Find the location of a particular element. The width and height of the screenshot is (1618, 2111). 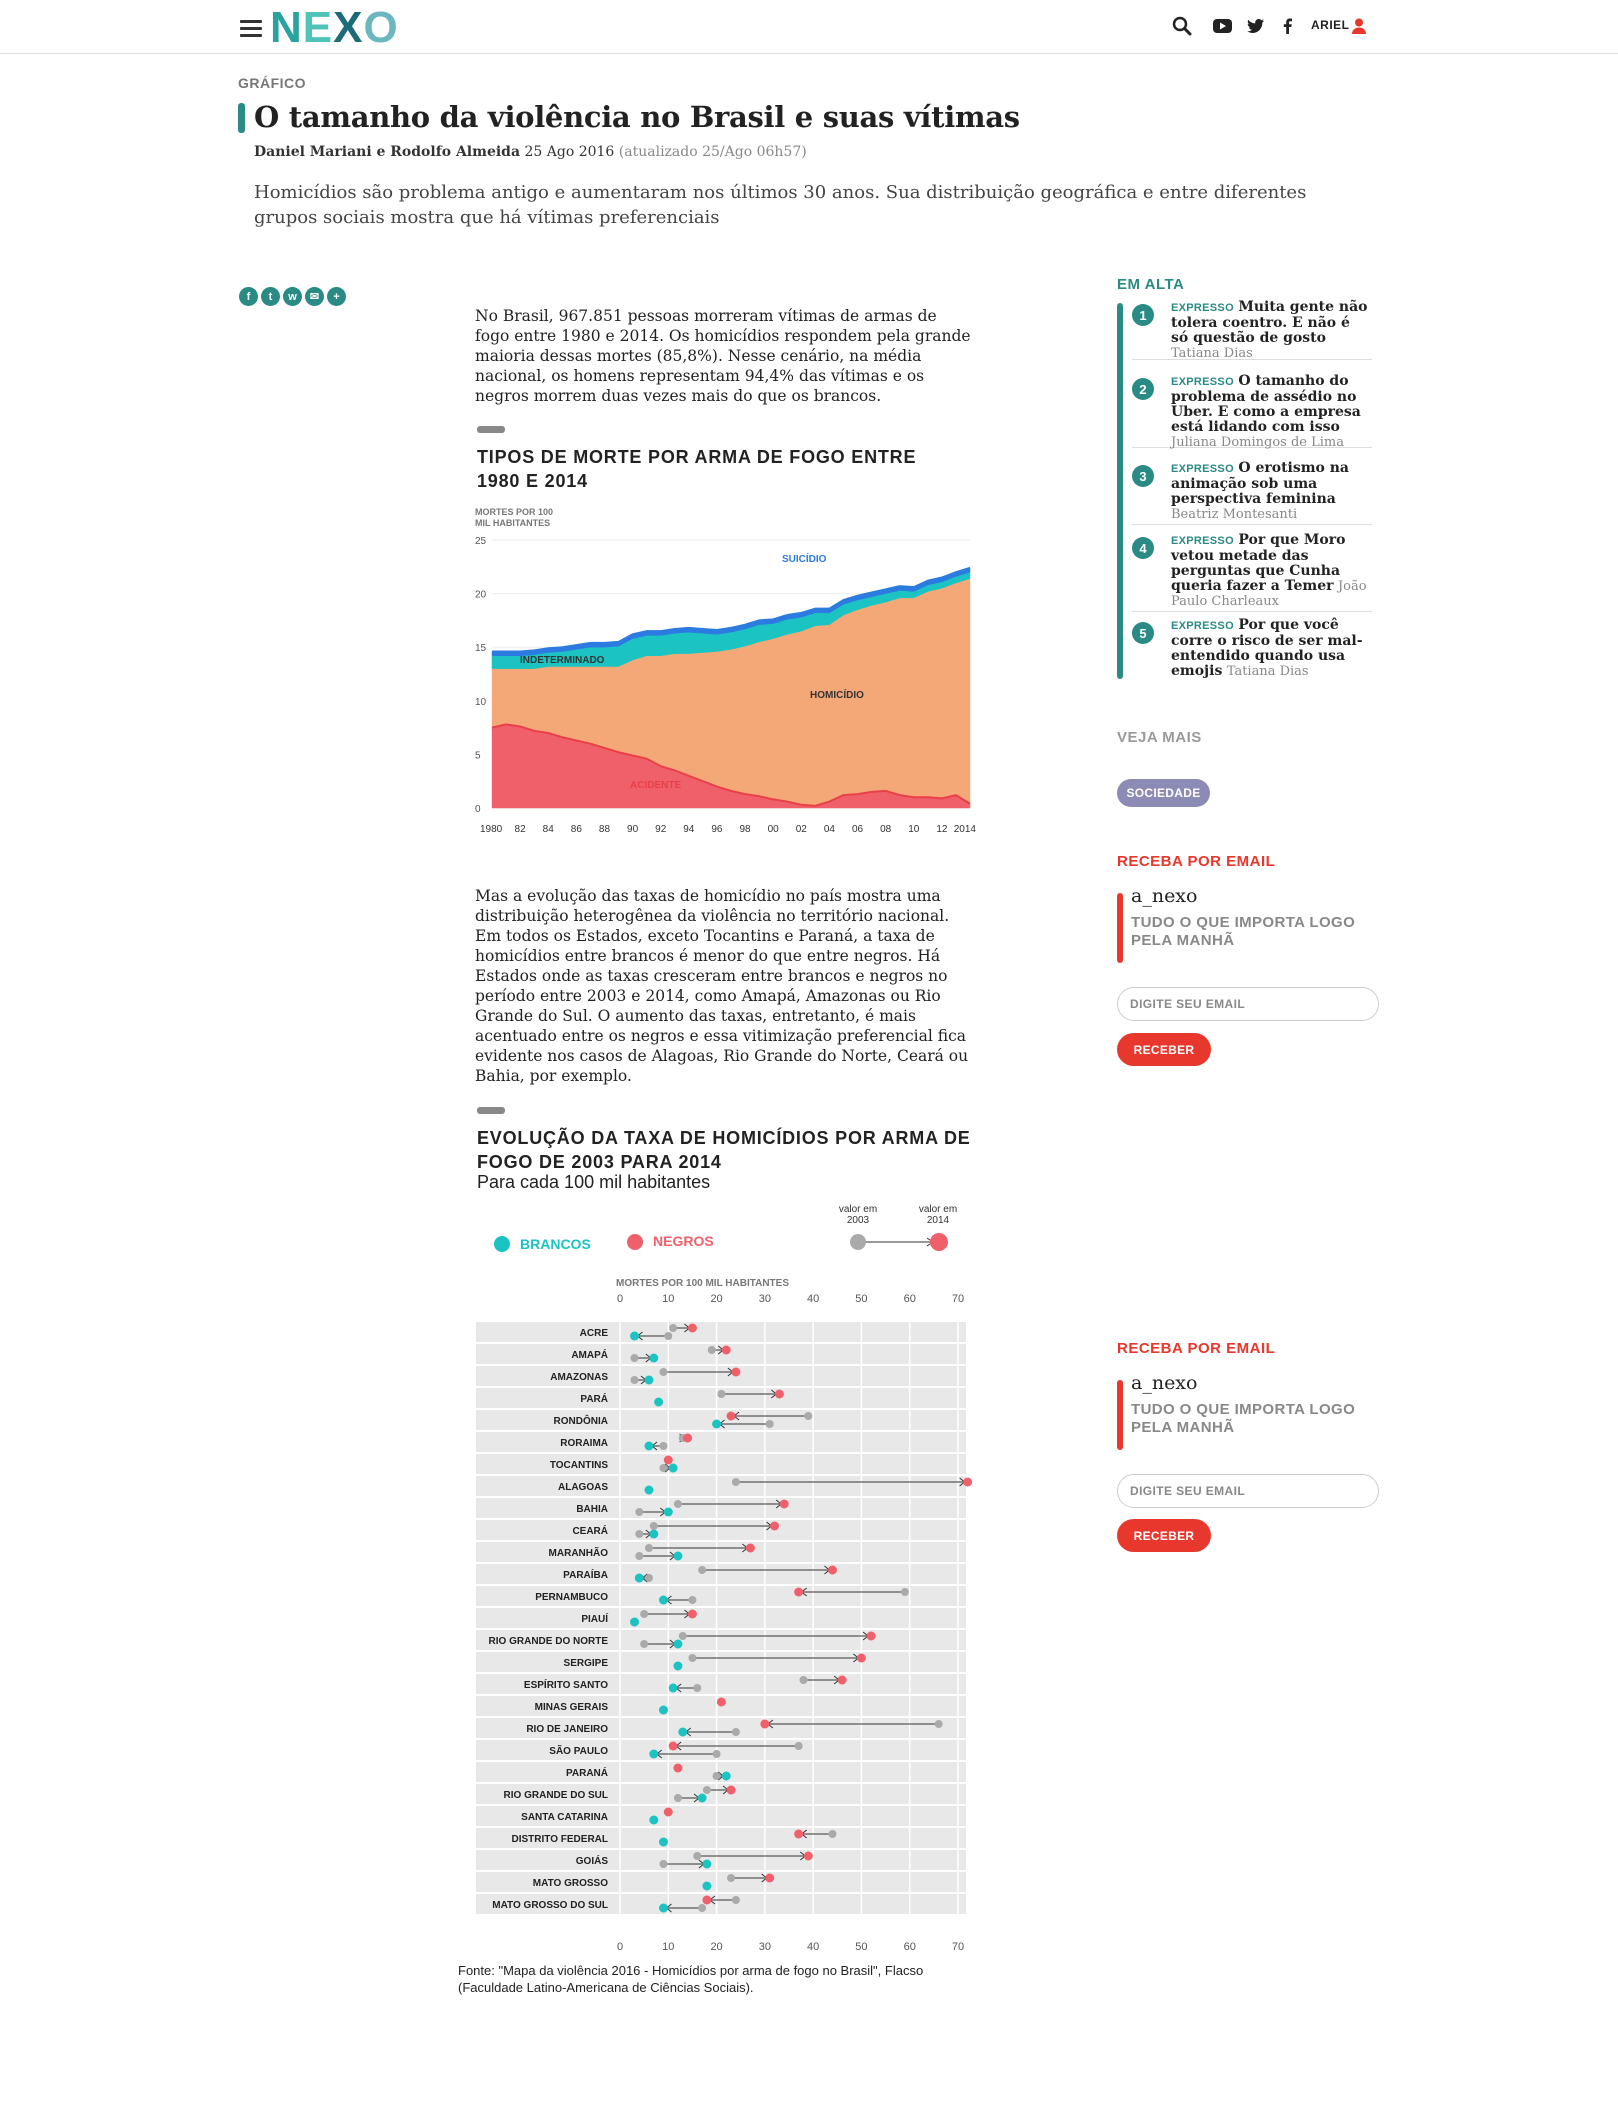

series-label: SUICÍDIO is located at coordinates (804, 558).